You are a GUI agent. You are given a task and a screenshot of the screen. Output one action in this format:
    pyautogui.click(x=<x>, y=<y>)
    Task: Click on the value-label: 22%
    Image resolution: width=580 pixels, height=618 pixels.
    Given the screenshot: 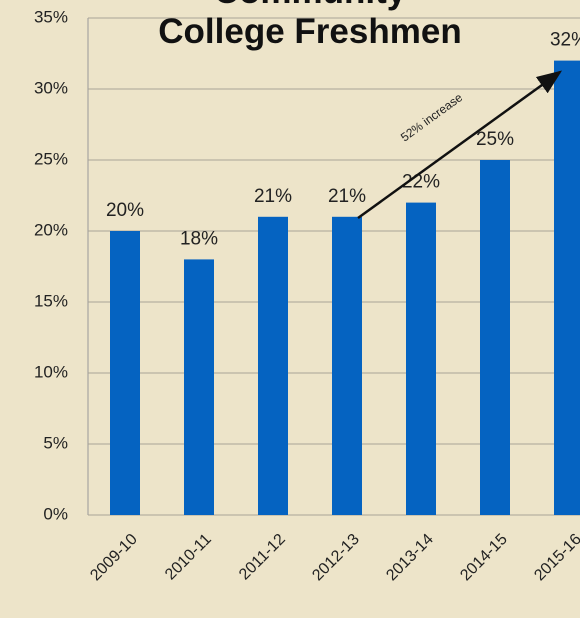 What is the action you would take?
    pyautogui.click(x=421, y=182)
    